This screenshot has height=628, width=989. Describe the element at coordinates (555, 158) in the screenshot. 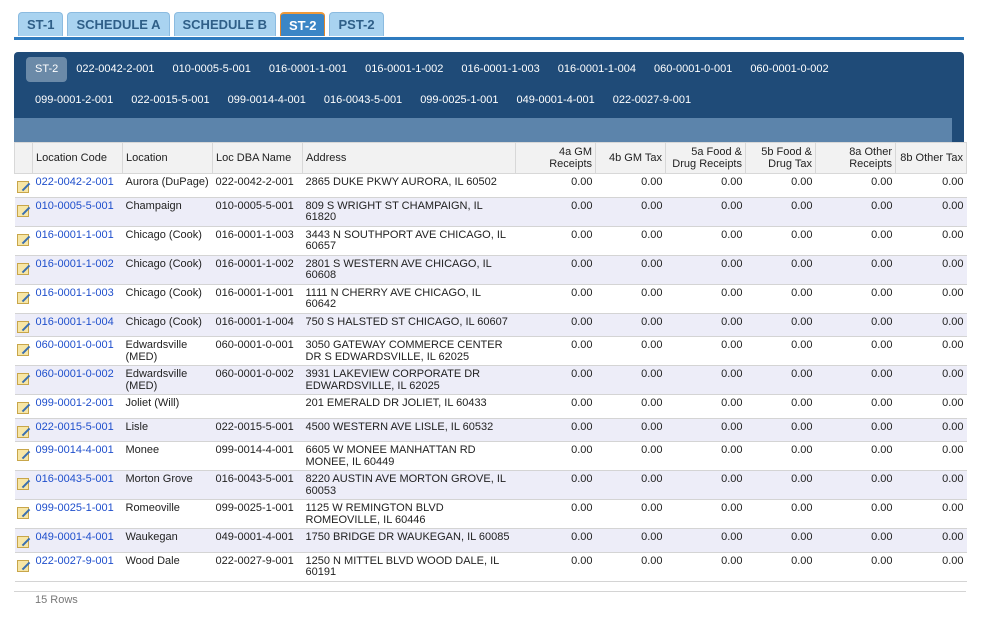

I see `column-header-4a-gm-receipts: 4a GM Receipts` at that location.